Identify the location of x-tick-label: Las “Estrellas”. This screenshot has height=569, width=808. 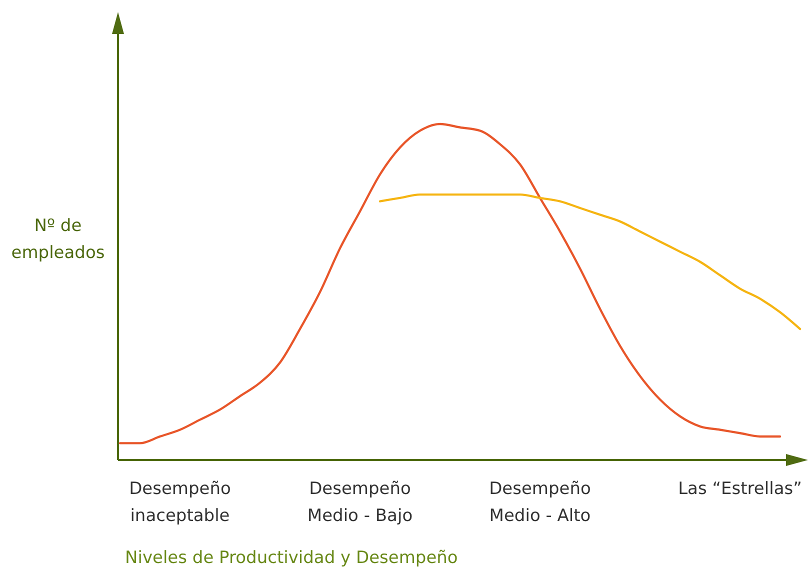
(740, 489).